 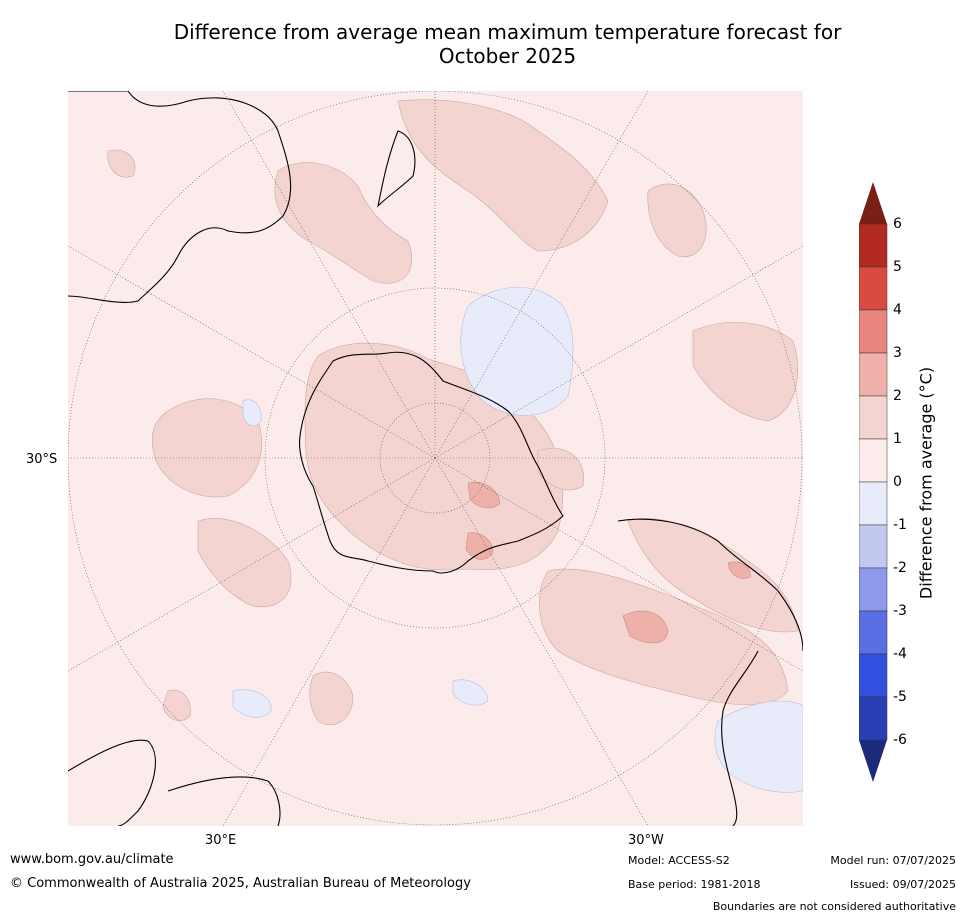 I want to click on colorbar-tick: -5, so click(x=900, y=697).